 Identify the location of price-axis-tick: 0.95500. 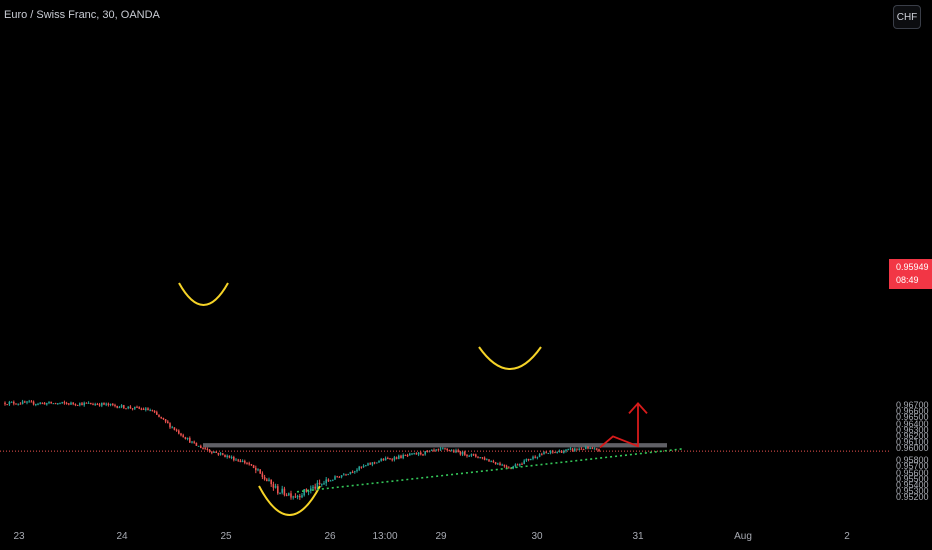
(912, 478).